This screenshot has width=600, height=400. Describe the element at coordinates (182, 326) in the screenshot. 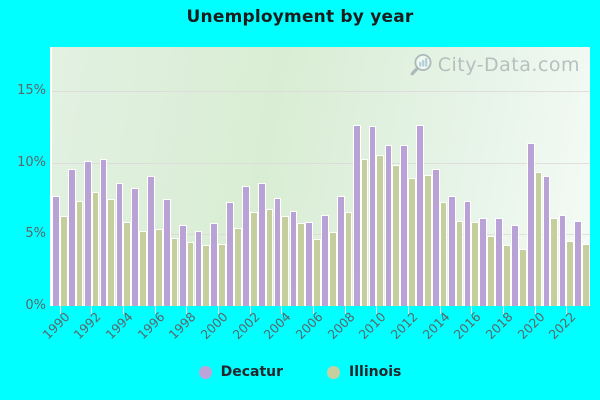

I see `x-axis-label: 1998` at that location.